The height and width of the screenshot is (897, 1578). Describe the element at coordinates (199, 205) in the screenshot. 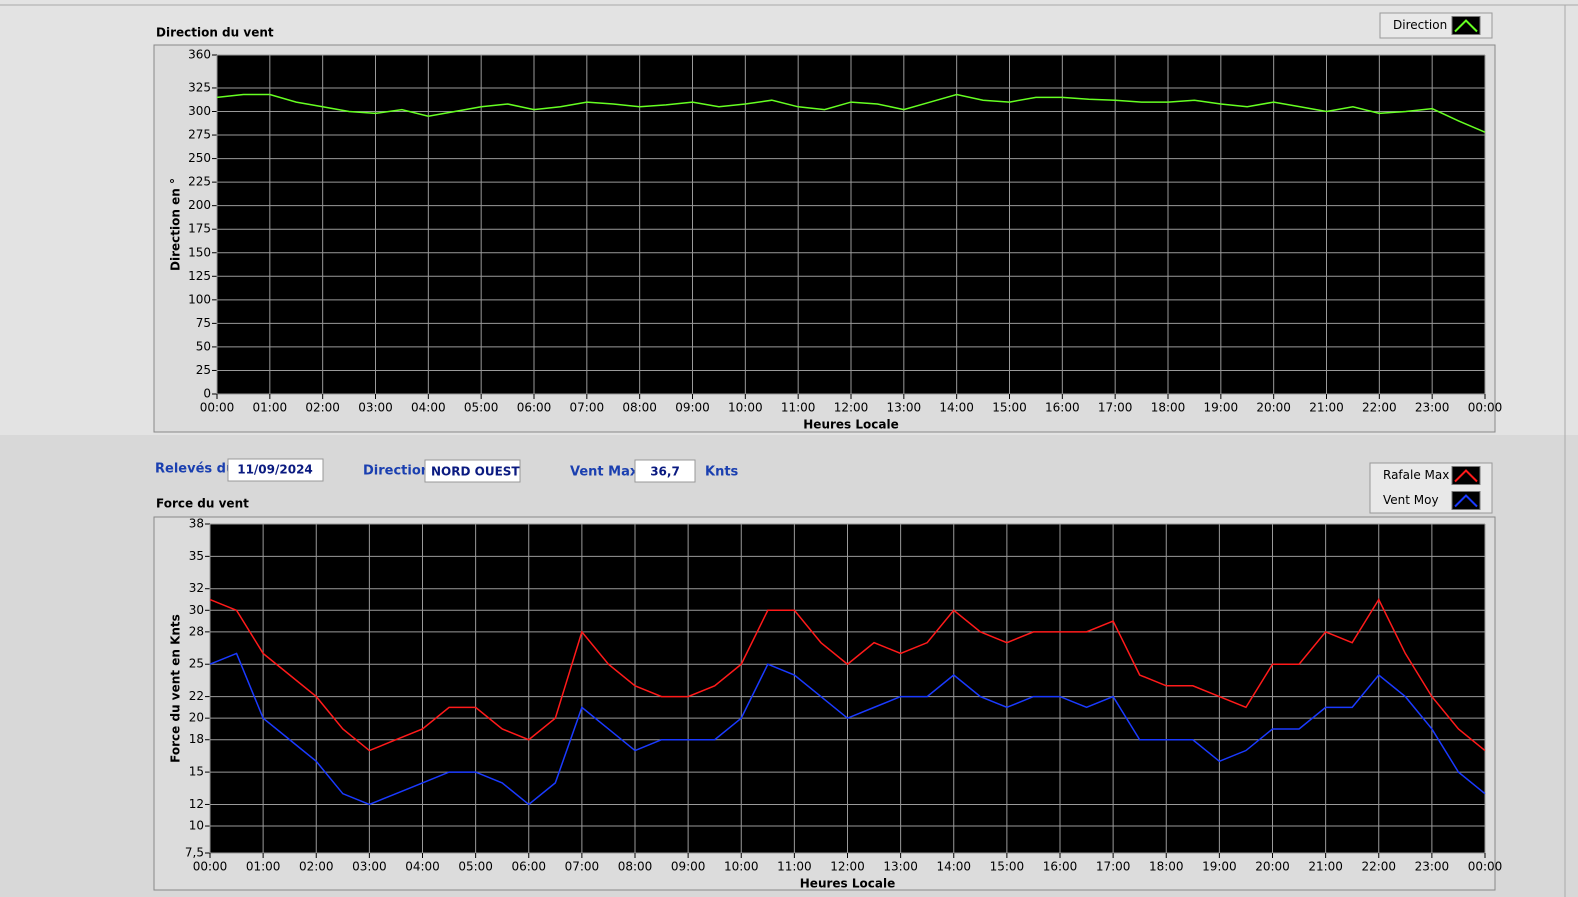

I see `y-tick-label: 200` at that location.